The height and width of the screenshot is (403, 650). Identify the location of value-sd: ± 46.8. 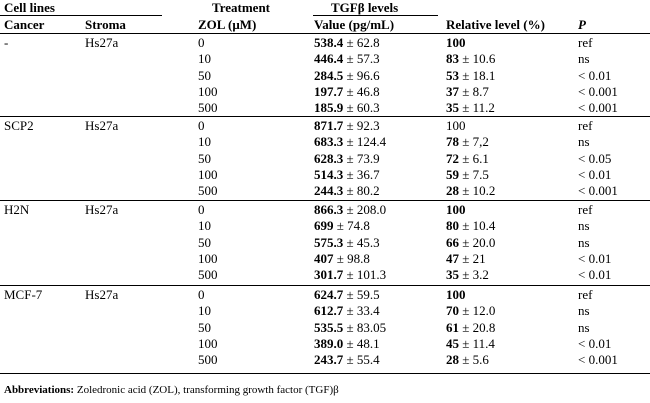
(361, 91).